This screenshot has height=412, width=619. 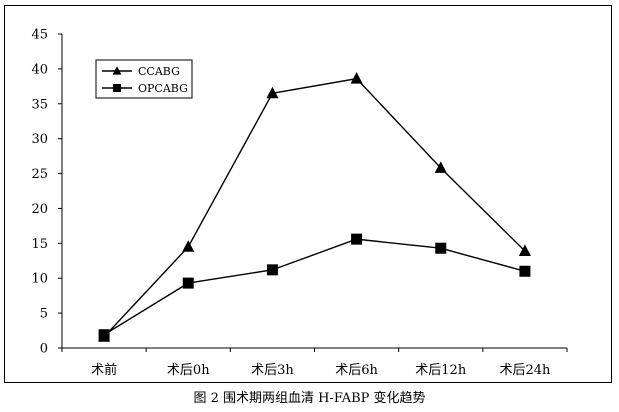 I want to click on x-tick-label: 术后3h, so click(x=272, y=370).